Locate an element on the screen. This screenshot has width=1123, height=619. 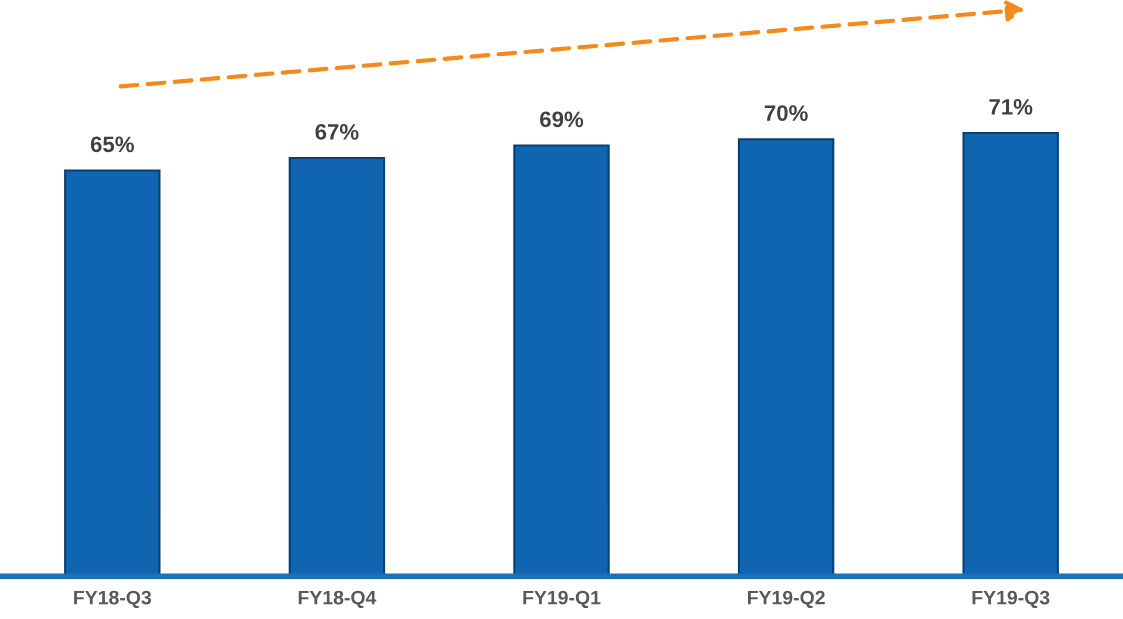
data-label: 65% is located at coordinates (112, 144).